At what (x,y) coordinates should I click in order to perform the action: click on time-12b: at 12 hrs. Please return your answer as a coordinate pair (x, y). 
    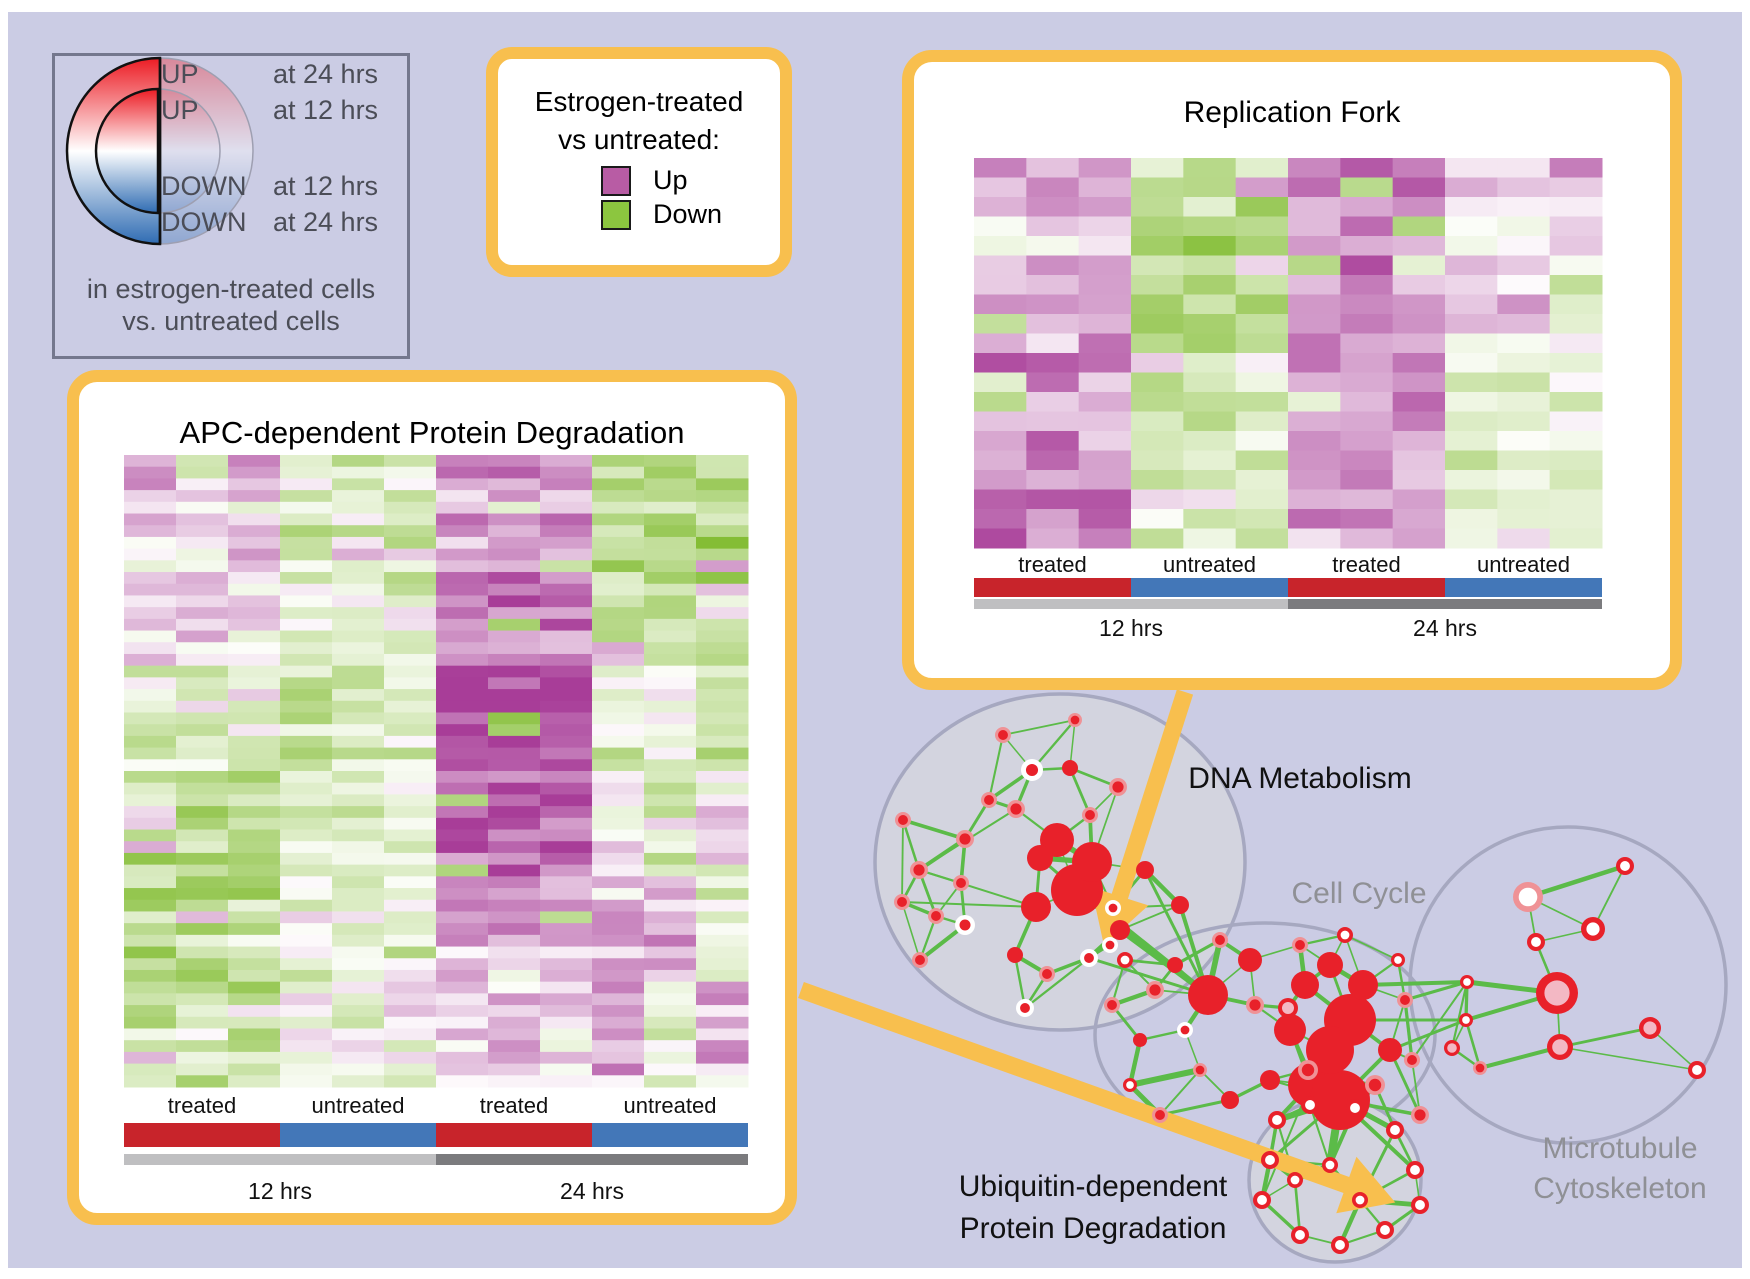
    Looking at the image, I should click on (326, 186).